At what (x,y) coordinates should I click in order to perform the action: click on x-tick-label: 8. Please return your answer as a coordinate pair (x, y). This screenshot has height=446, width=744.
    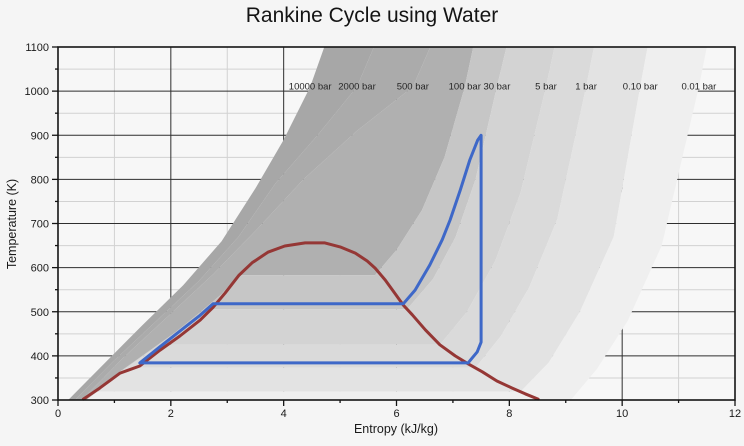
    Looking at the image, I should click on (509, 414).